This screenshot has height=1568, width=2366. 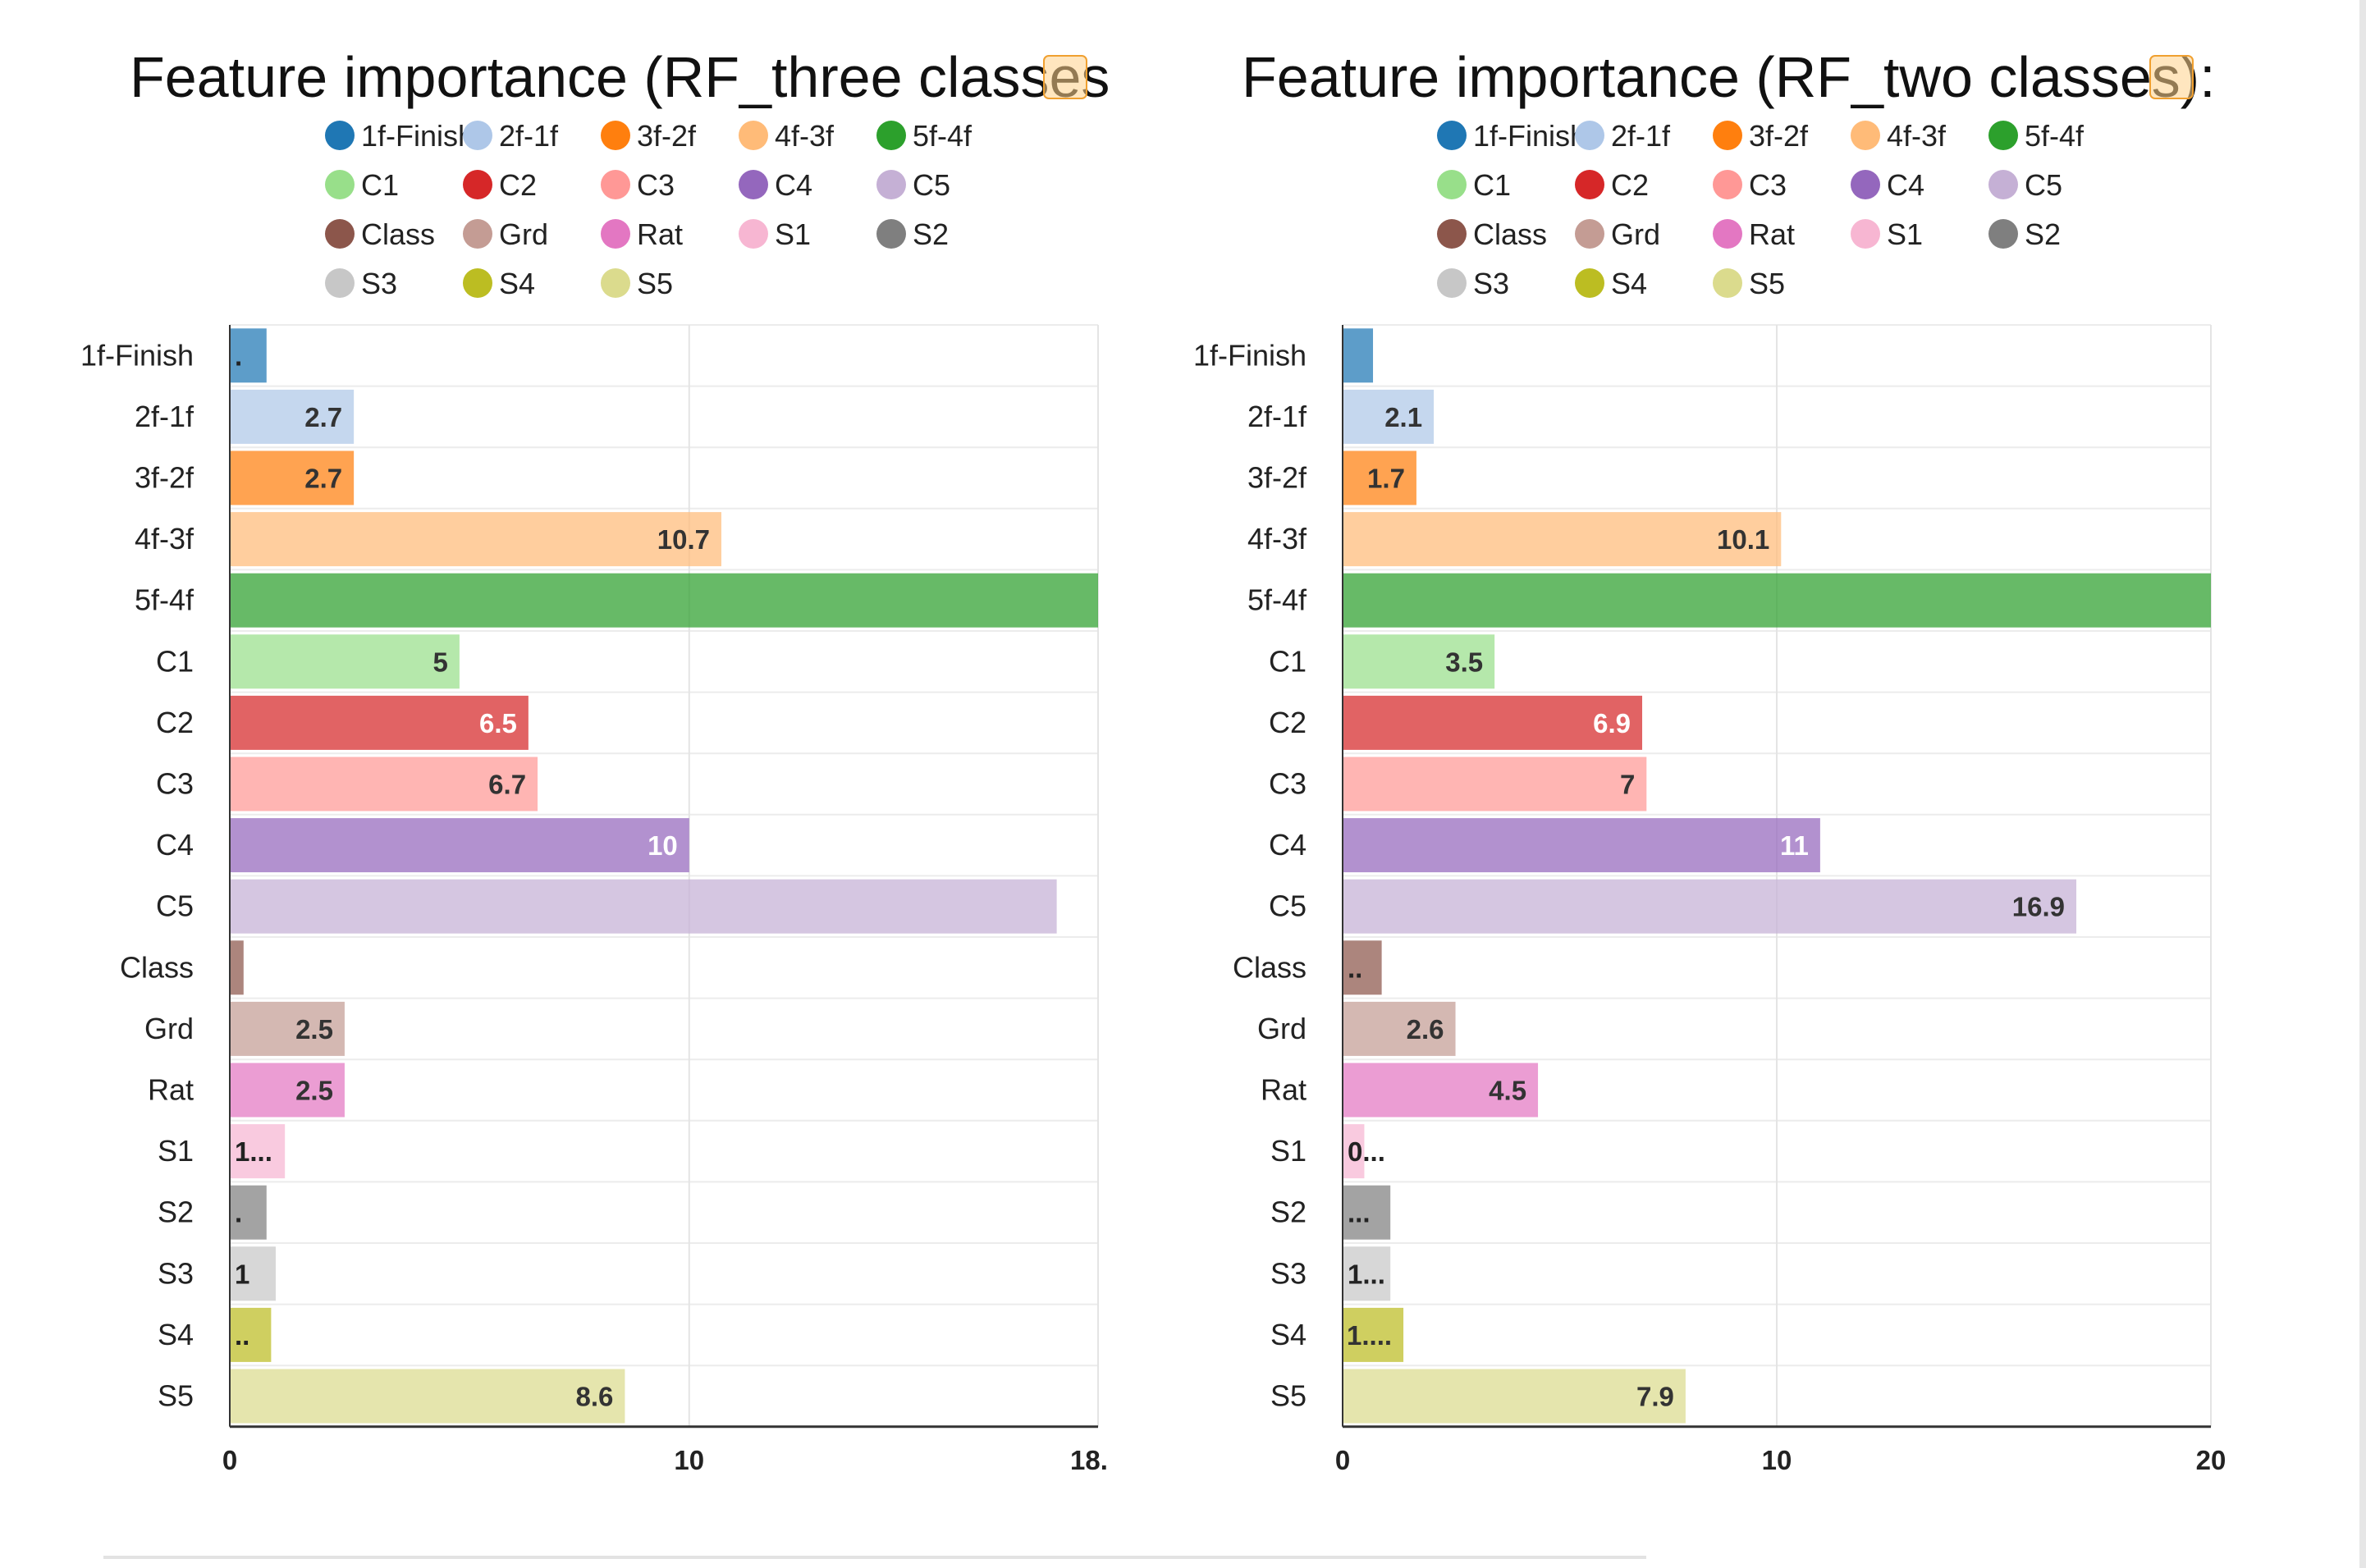 What do you see at coordinates (417, 136) in the screenshot?
I see `legend-label: 1f-Finish` at bounding box center [417, 136].